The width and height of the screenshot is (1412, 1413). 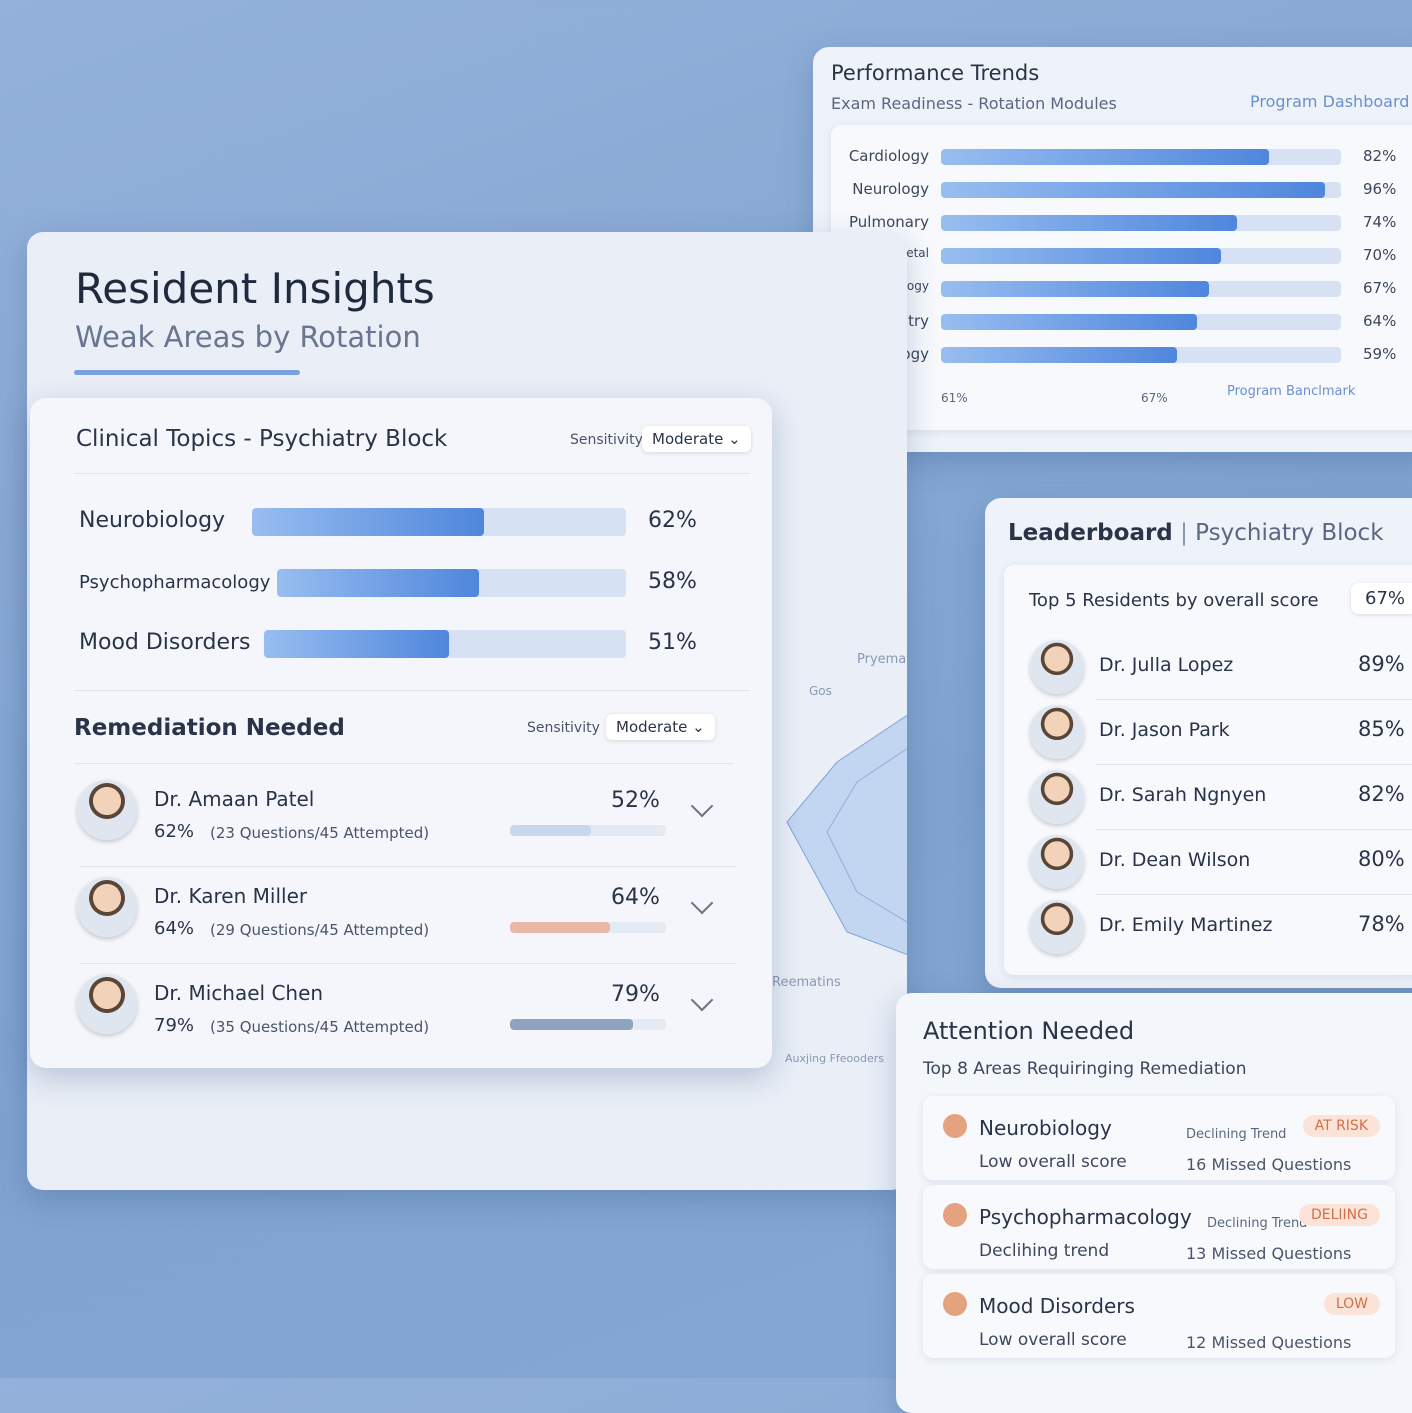 What do you see at coordinates (1380, 156) in the screenshot?
I see `row-value: 82%` at bounding box center [1380, 156].